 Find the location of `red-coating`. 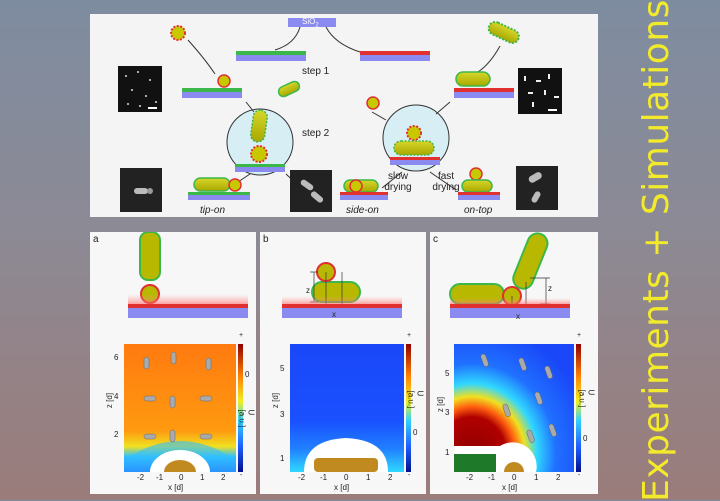

red-coating is located at coordinates (395, 53).